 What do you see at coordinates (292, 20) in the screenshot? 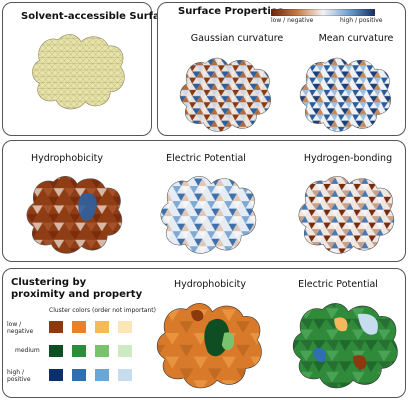
I see `colorbar-low-label: low / negative` at bounding box center [292, 20].